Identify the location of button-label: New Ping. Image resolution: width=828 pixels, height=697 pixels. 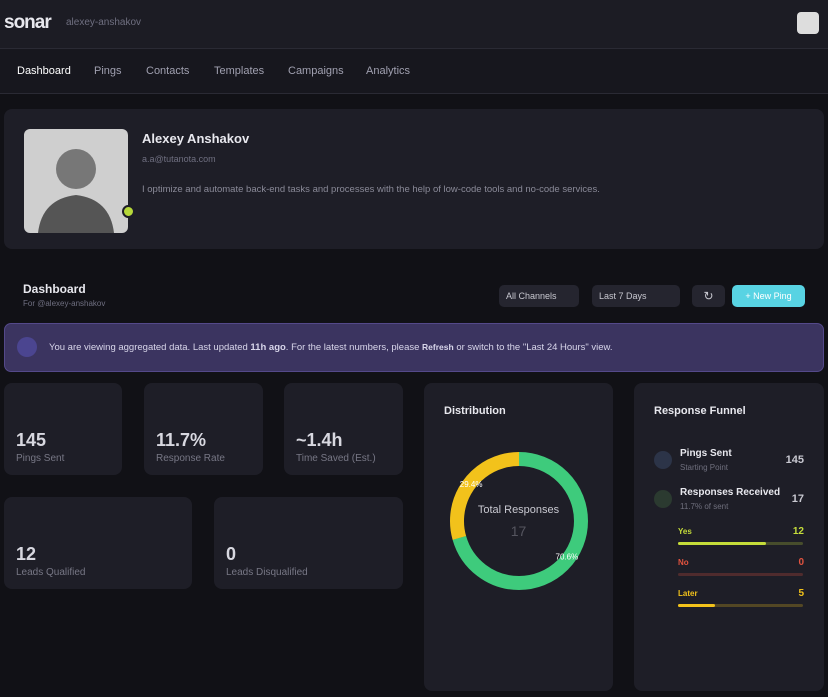
(772, 296).